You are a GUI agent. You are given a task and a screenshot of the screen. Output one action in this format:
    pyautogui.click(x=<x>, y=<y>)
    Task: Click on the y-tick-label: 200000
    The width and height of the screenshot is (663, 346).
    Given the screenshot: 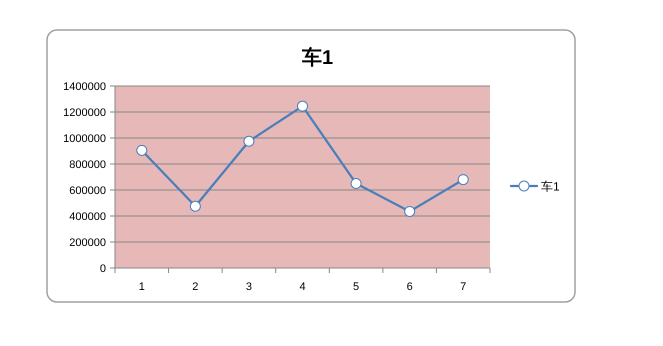 What is the action you would take?
    pyautogui.click(x=87, y=243)
    